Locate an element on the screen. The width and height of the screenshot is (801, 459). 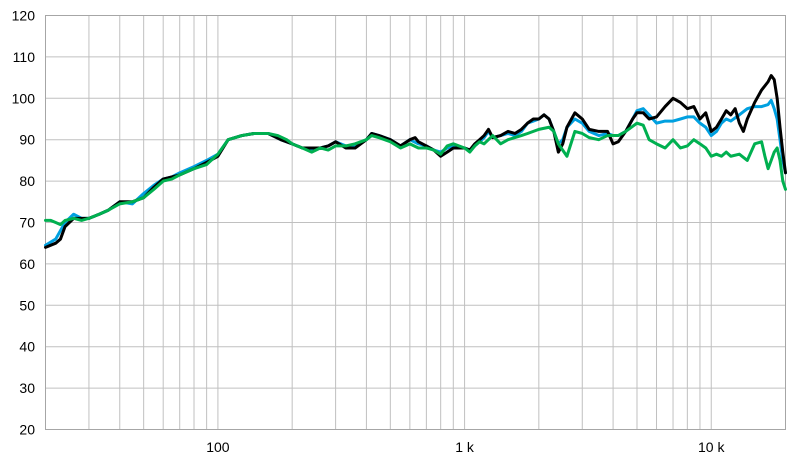
x-tick-label: 100 is located at coordinates (218, 447).